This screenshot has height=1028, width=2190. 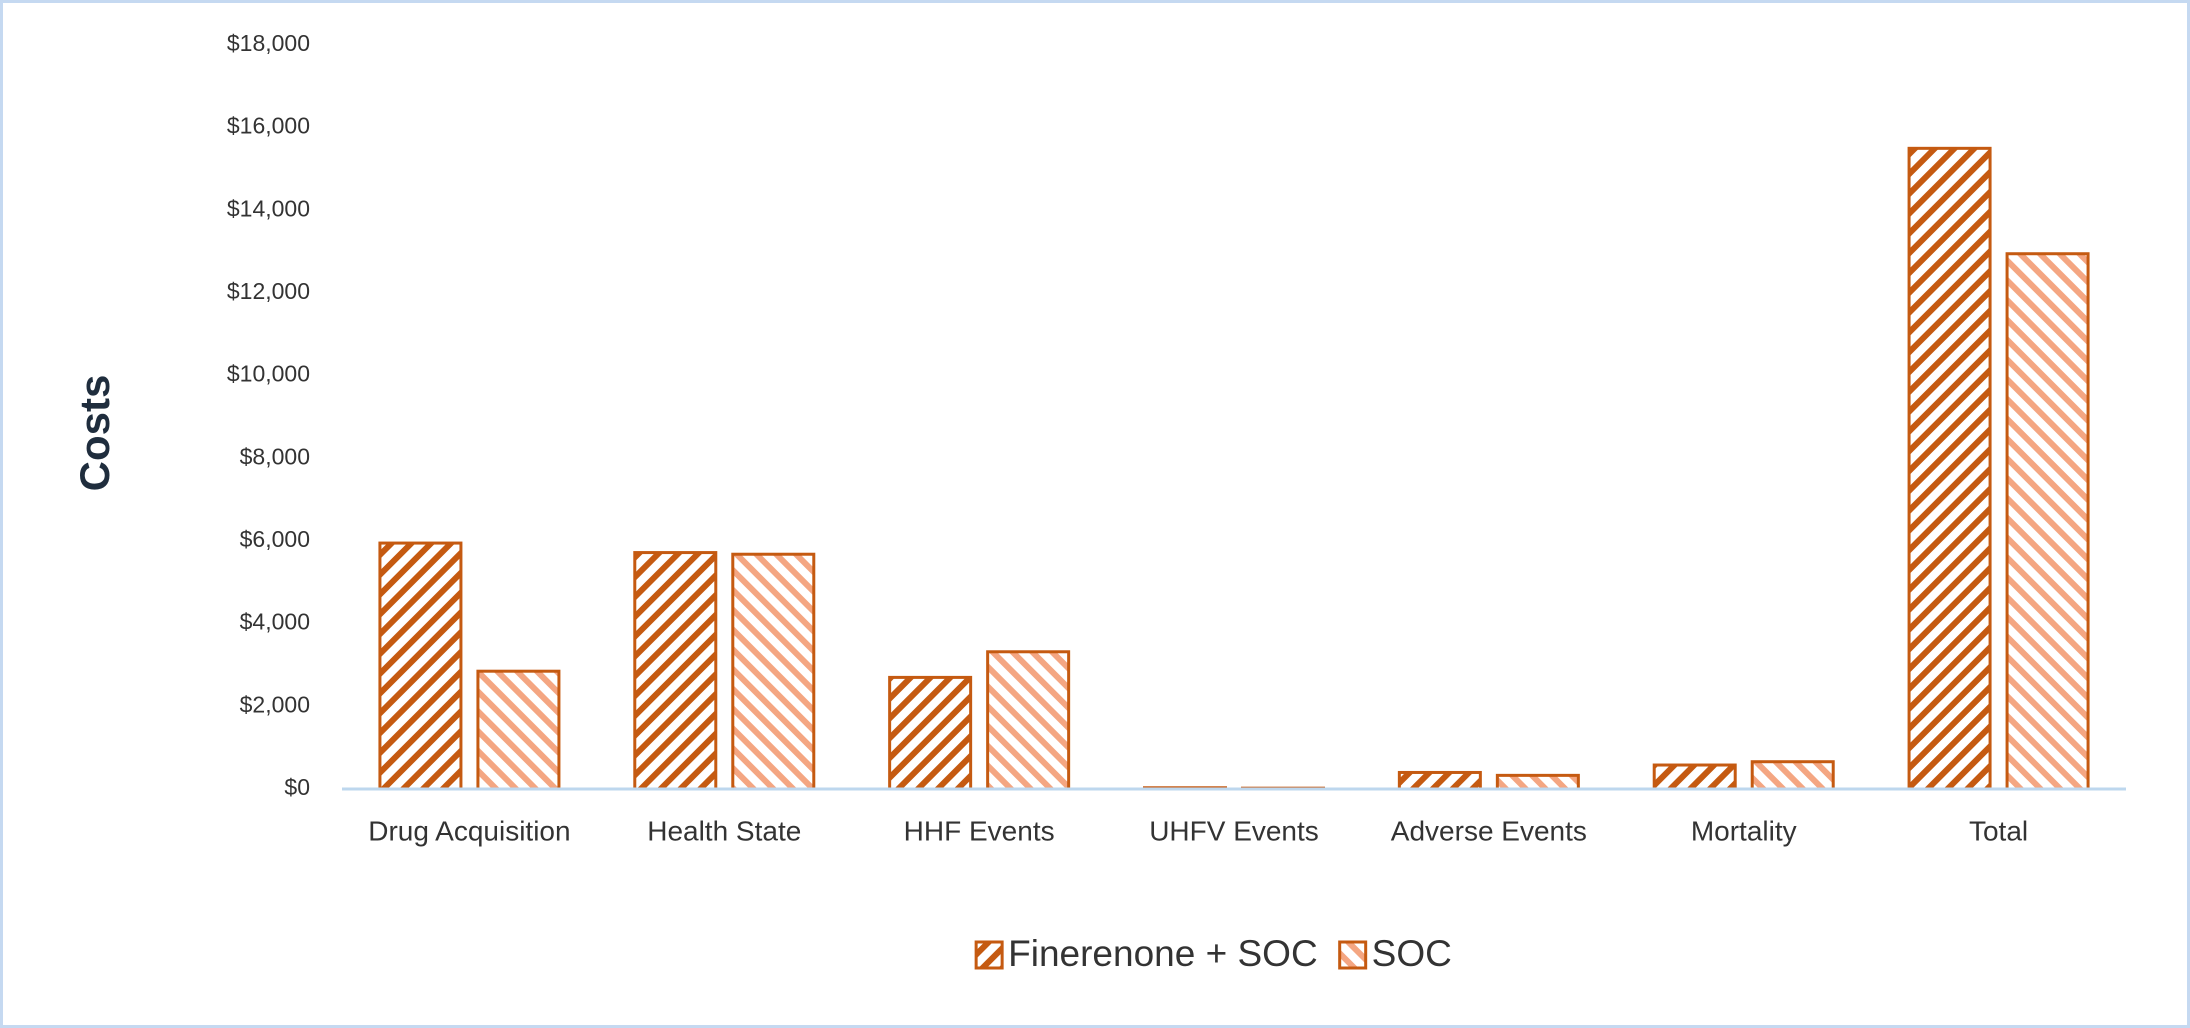 I want to click on legend-label: Finerenone + SOC, so click(x=1163, y=953).